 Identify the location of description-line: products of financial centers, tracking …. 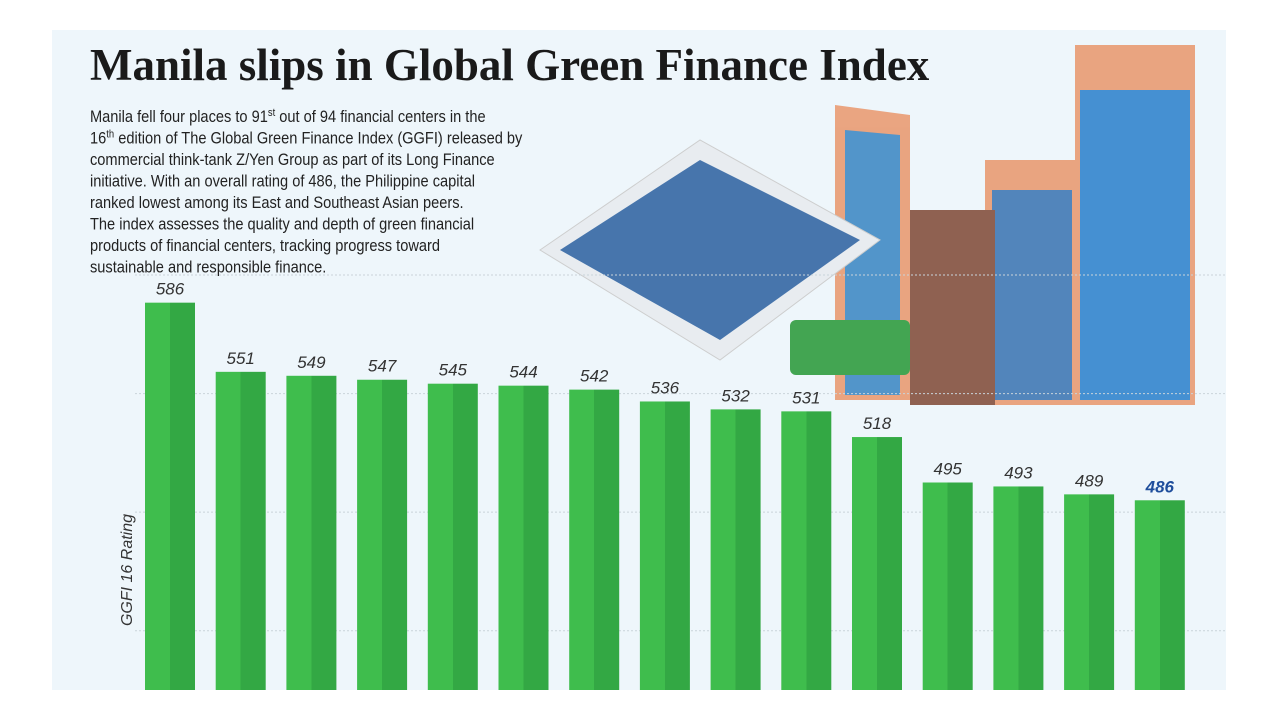
(265, 246).